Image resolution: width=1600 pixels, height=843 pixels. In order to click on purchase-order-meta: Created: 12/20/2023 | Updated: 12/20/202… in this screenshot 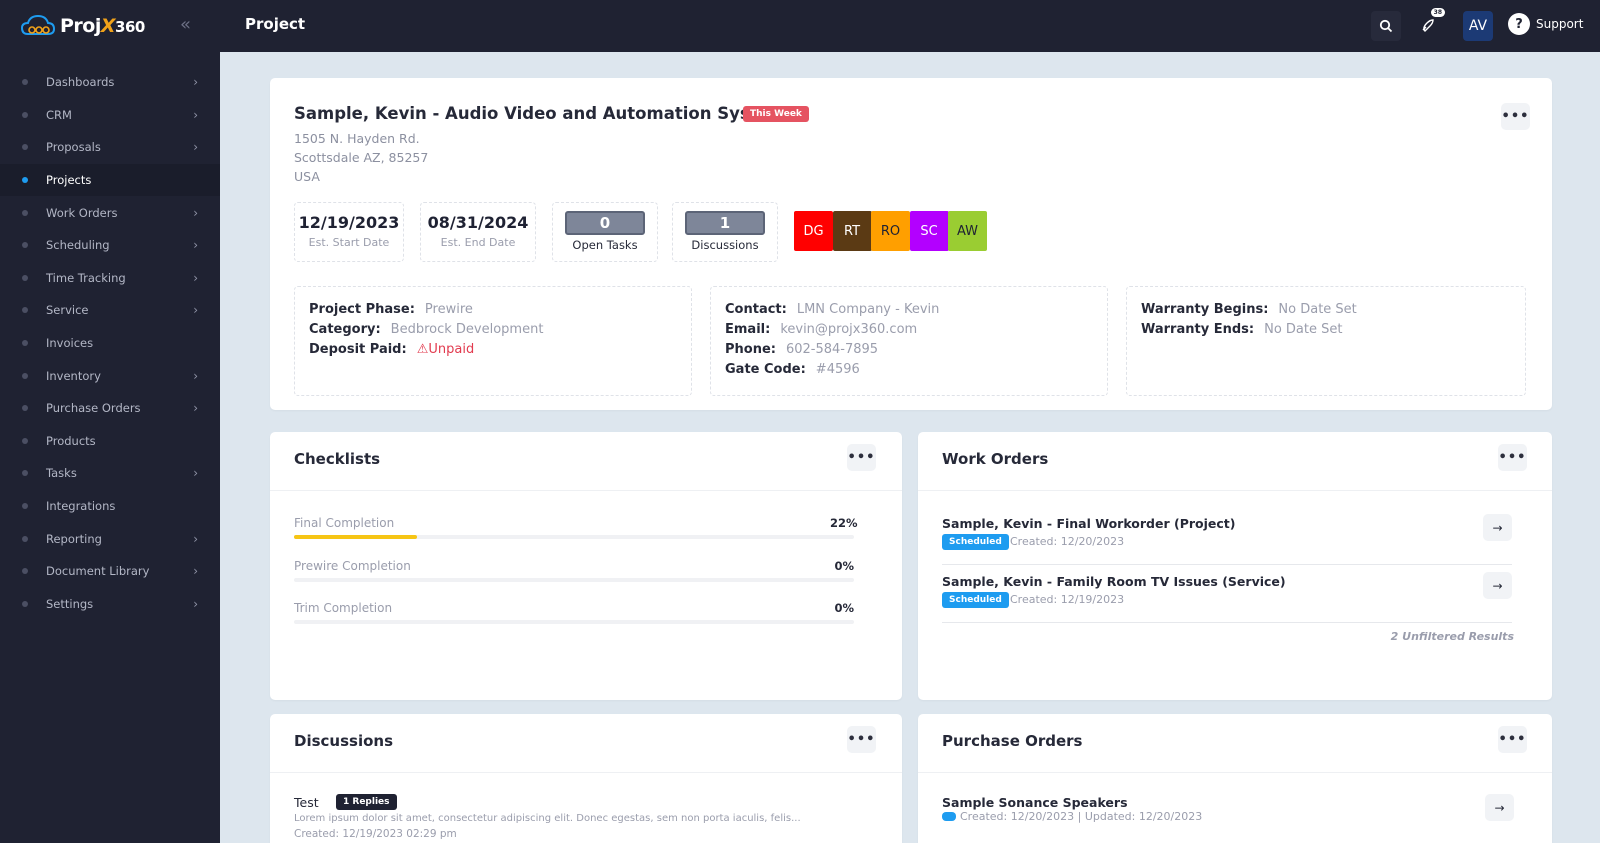, I will do `click(1081, 816)`.